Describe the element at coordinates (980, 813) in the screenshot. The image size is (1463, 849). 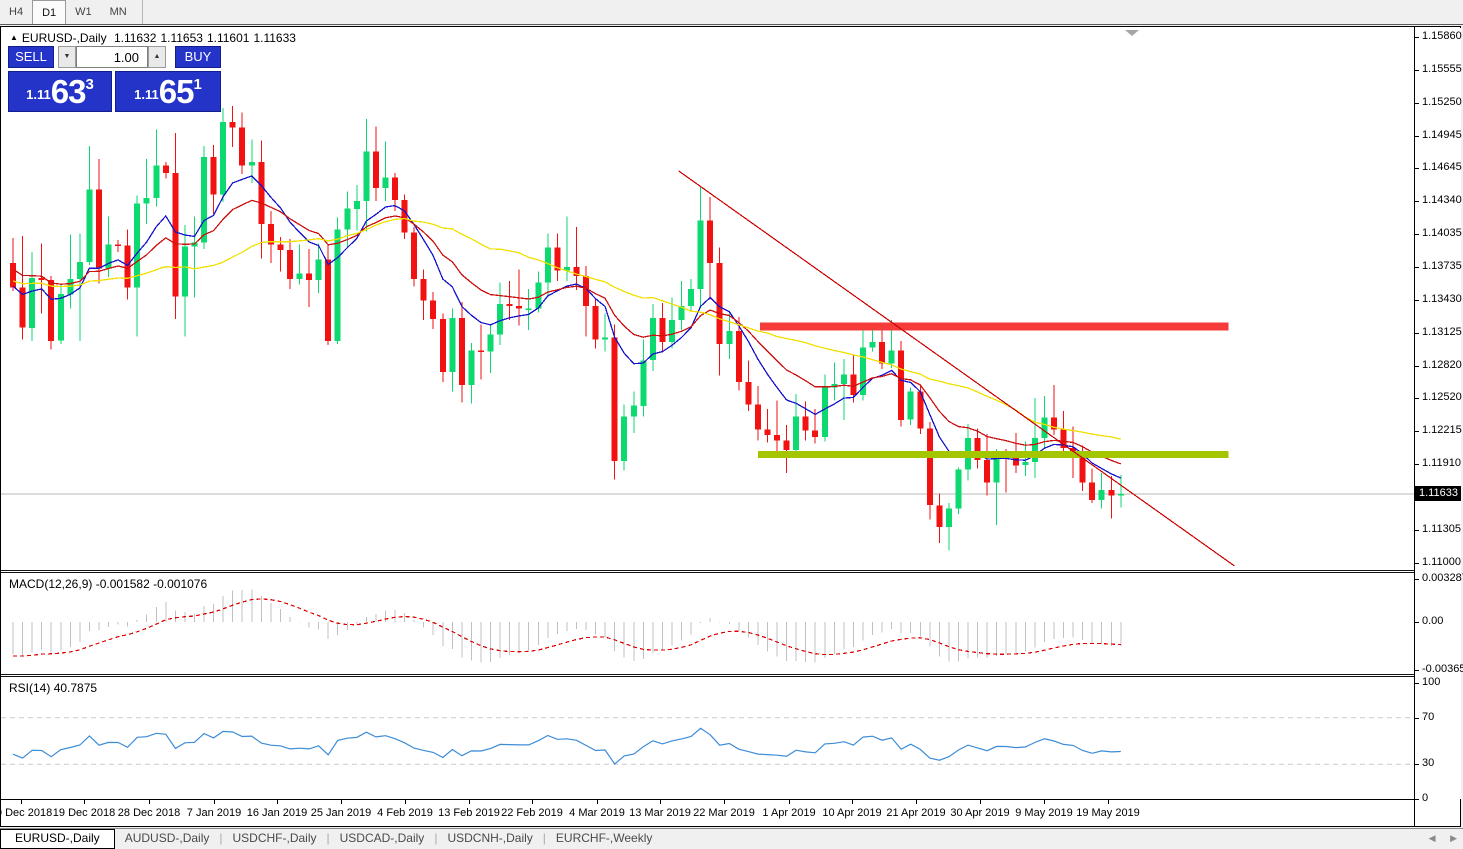
I see `date-label: 30 Apr 2019` at that location.